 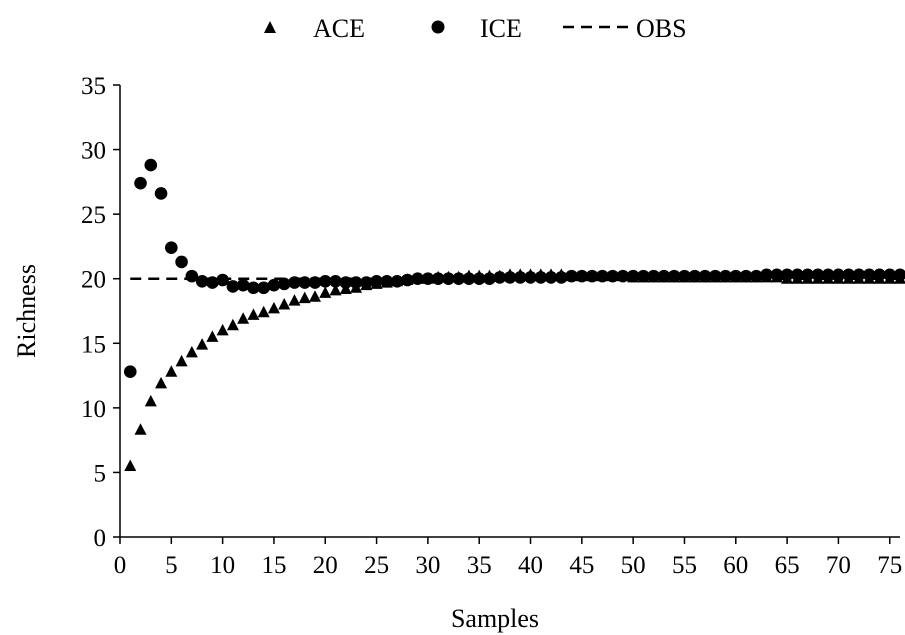 What do you see at coordinates (427, 565) in the screenshot?
I see `x-tick-label: 30` at bounding box center [427, 565].